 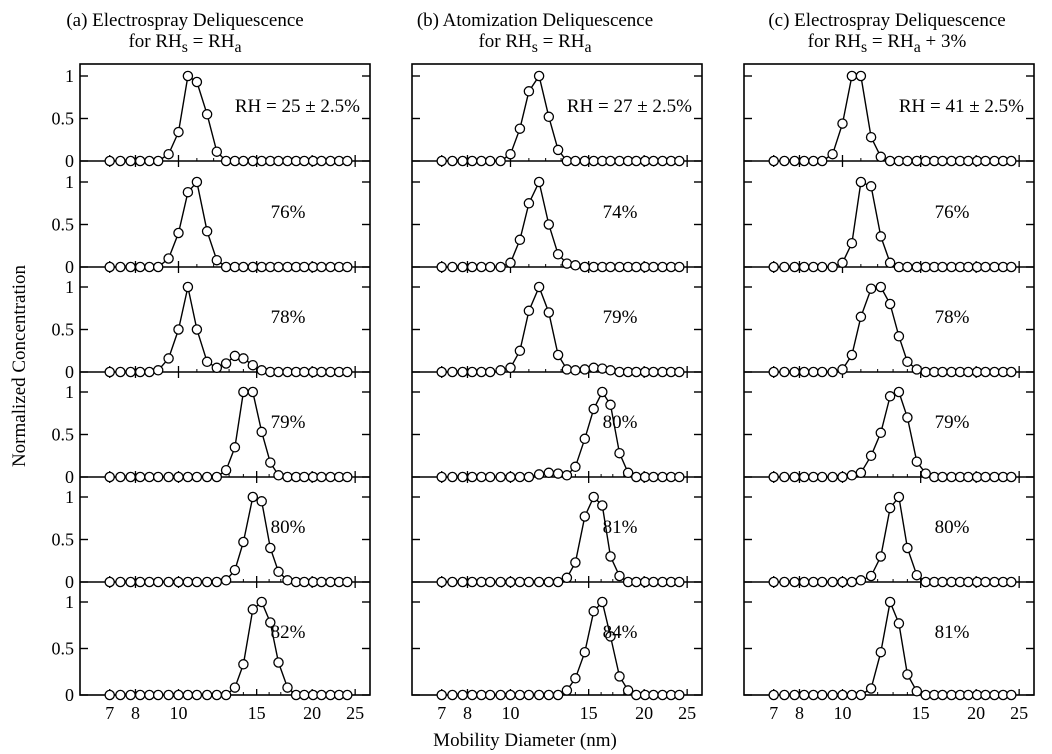 I want to click on panel-c-row-2: 78%, so click(x=889, y=329).